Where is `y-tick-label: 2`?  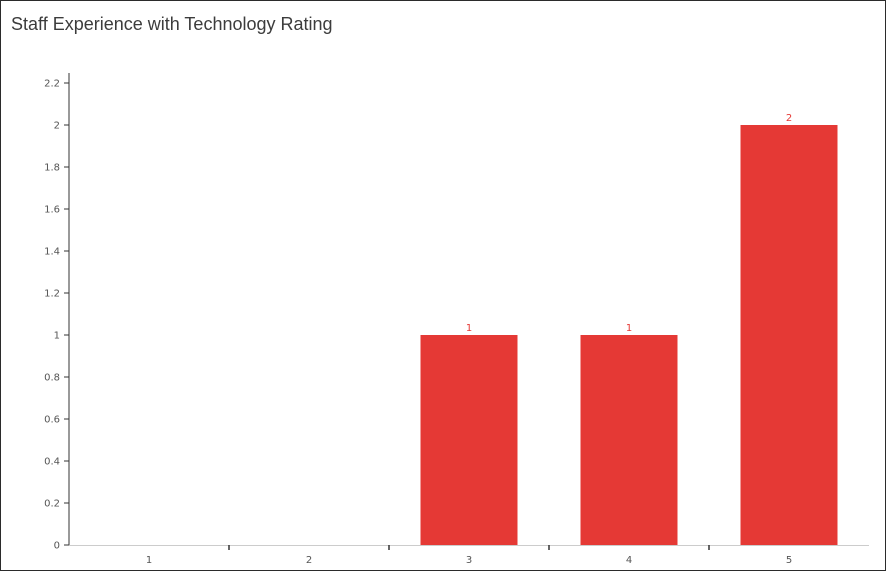
y-tick-label: 2 is located at coordinates (57, 126).